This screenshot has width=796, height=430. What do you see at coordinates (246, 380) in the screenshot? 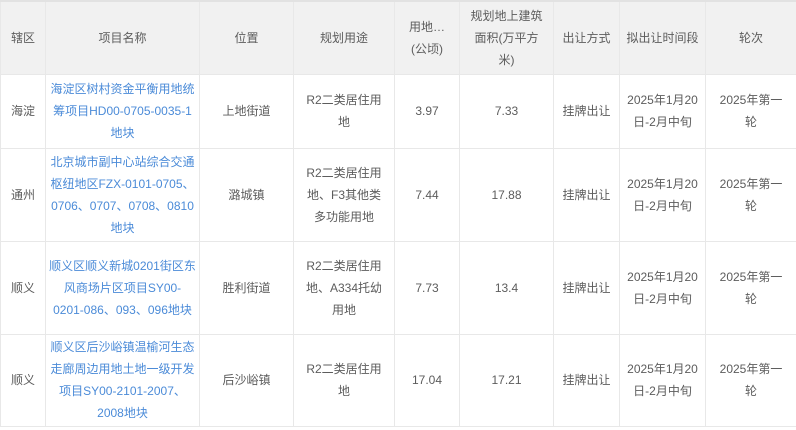
I see `cell-location: 后沙峪镇` at bounding box center [246, 380].